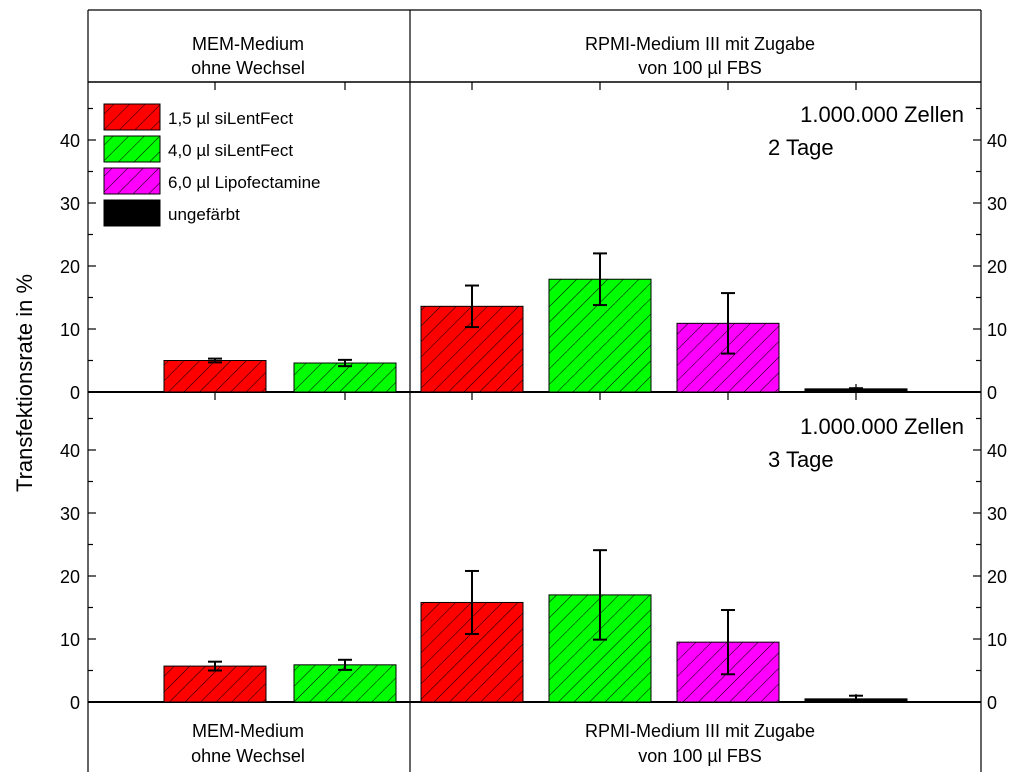 Image resolution: width=1024 pixels, height=772 pixels. Describe the element at coordinates (24, 383) in the screenshot. I see `y-axis-label: Transfektionsrate in %` at that location.